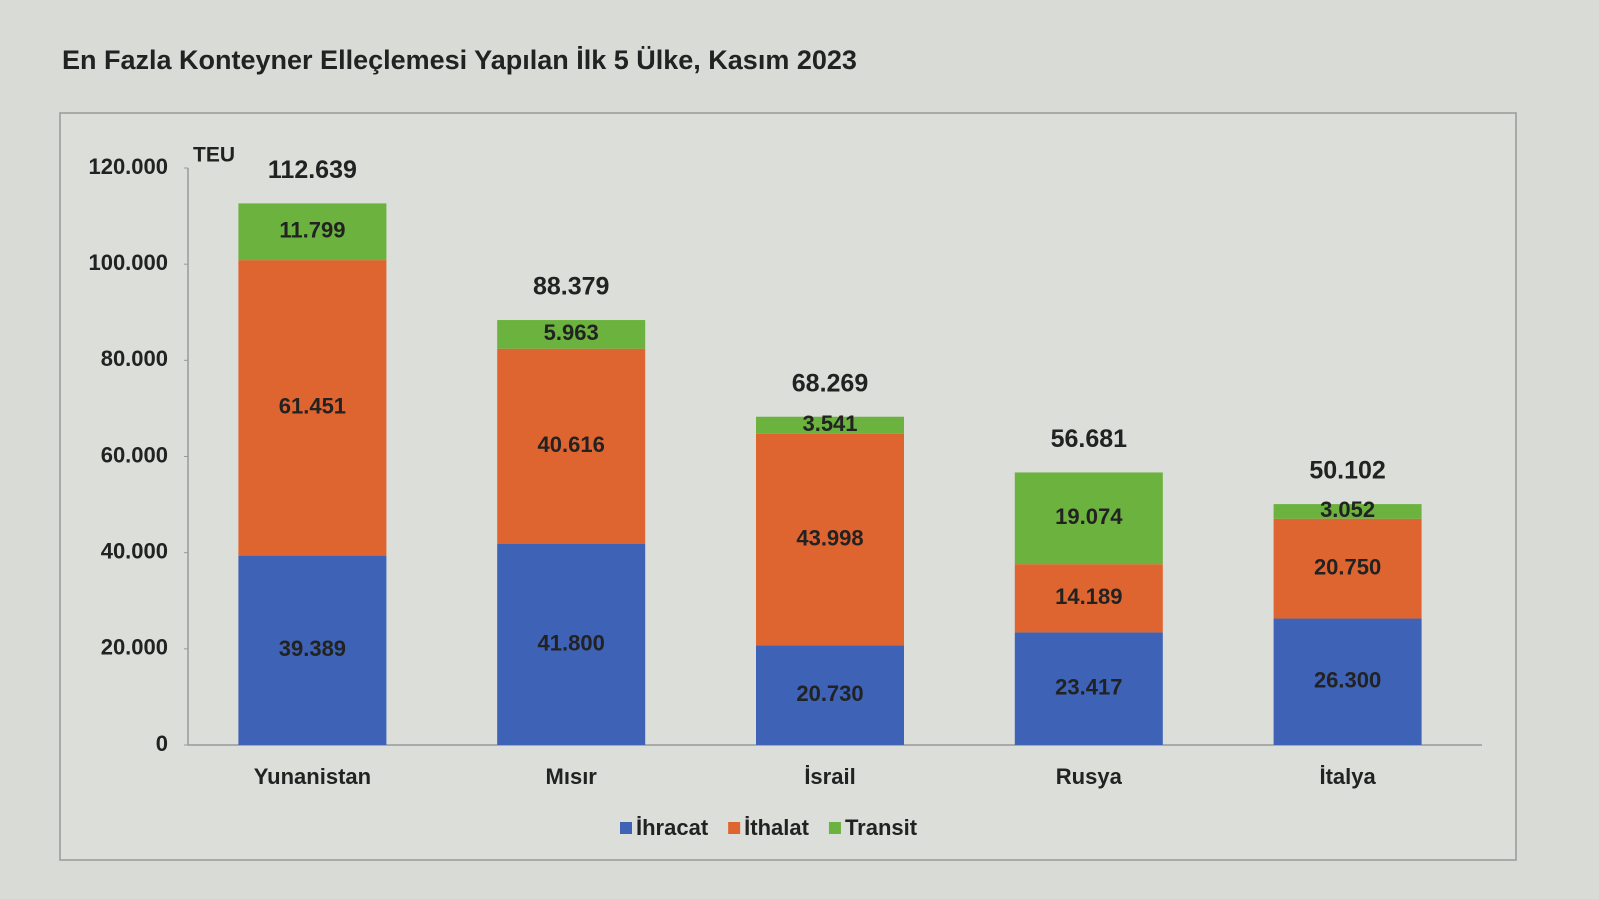 This screenshot has height=899, width=1599. What do you see at coordinates (128, 262) in the screenshot?
I see `y-tick-label: 100.000` at bounding box center [128, 262].